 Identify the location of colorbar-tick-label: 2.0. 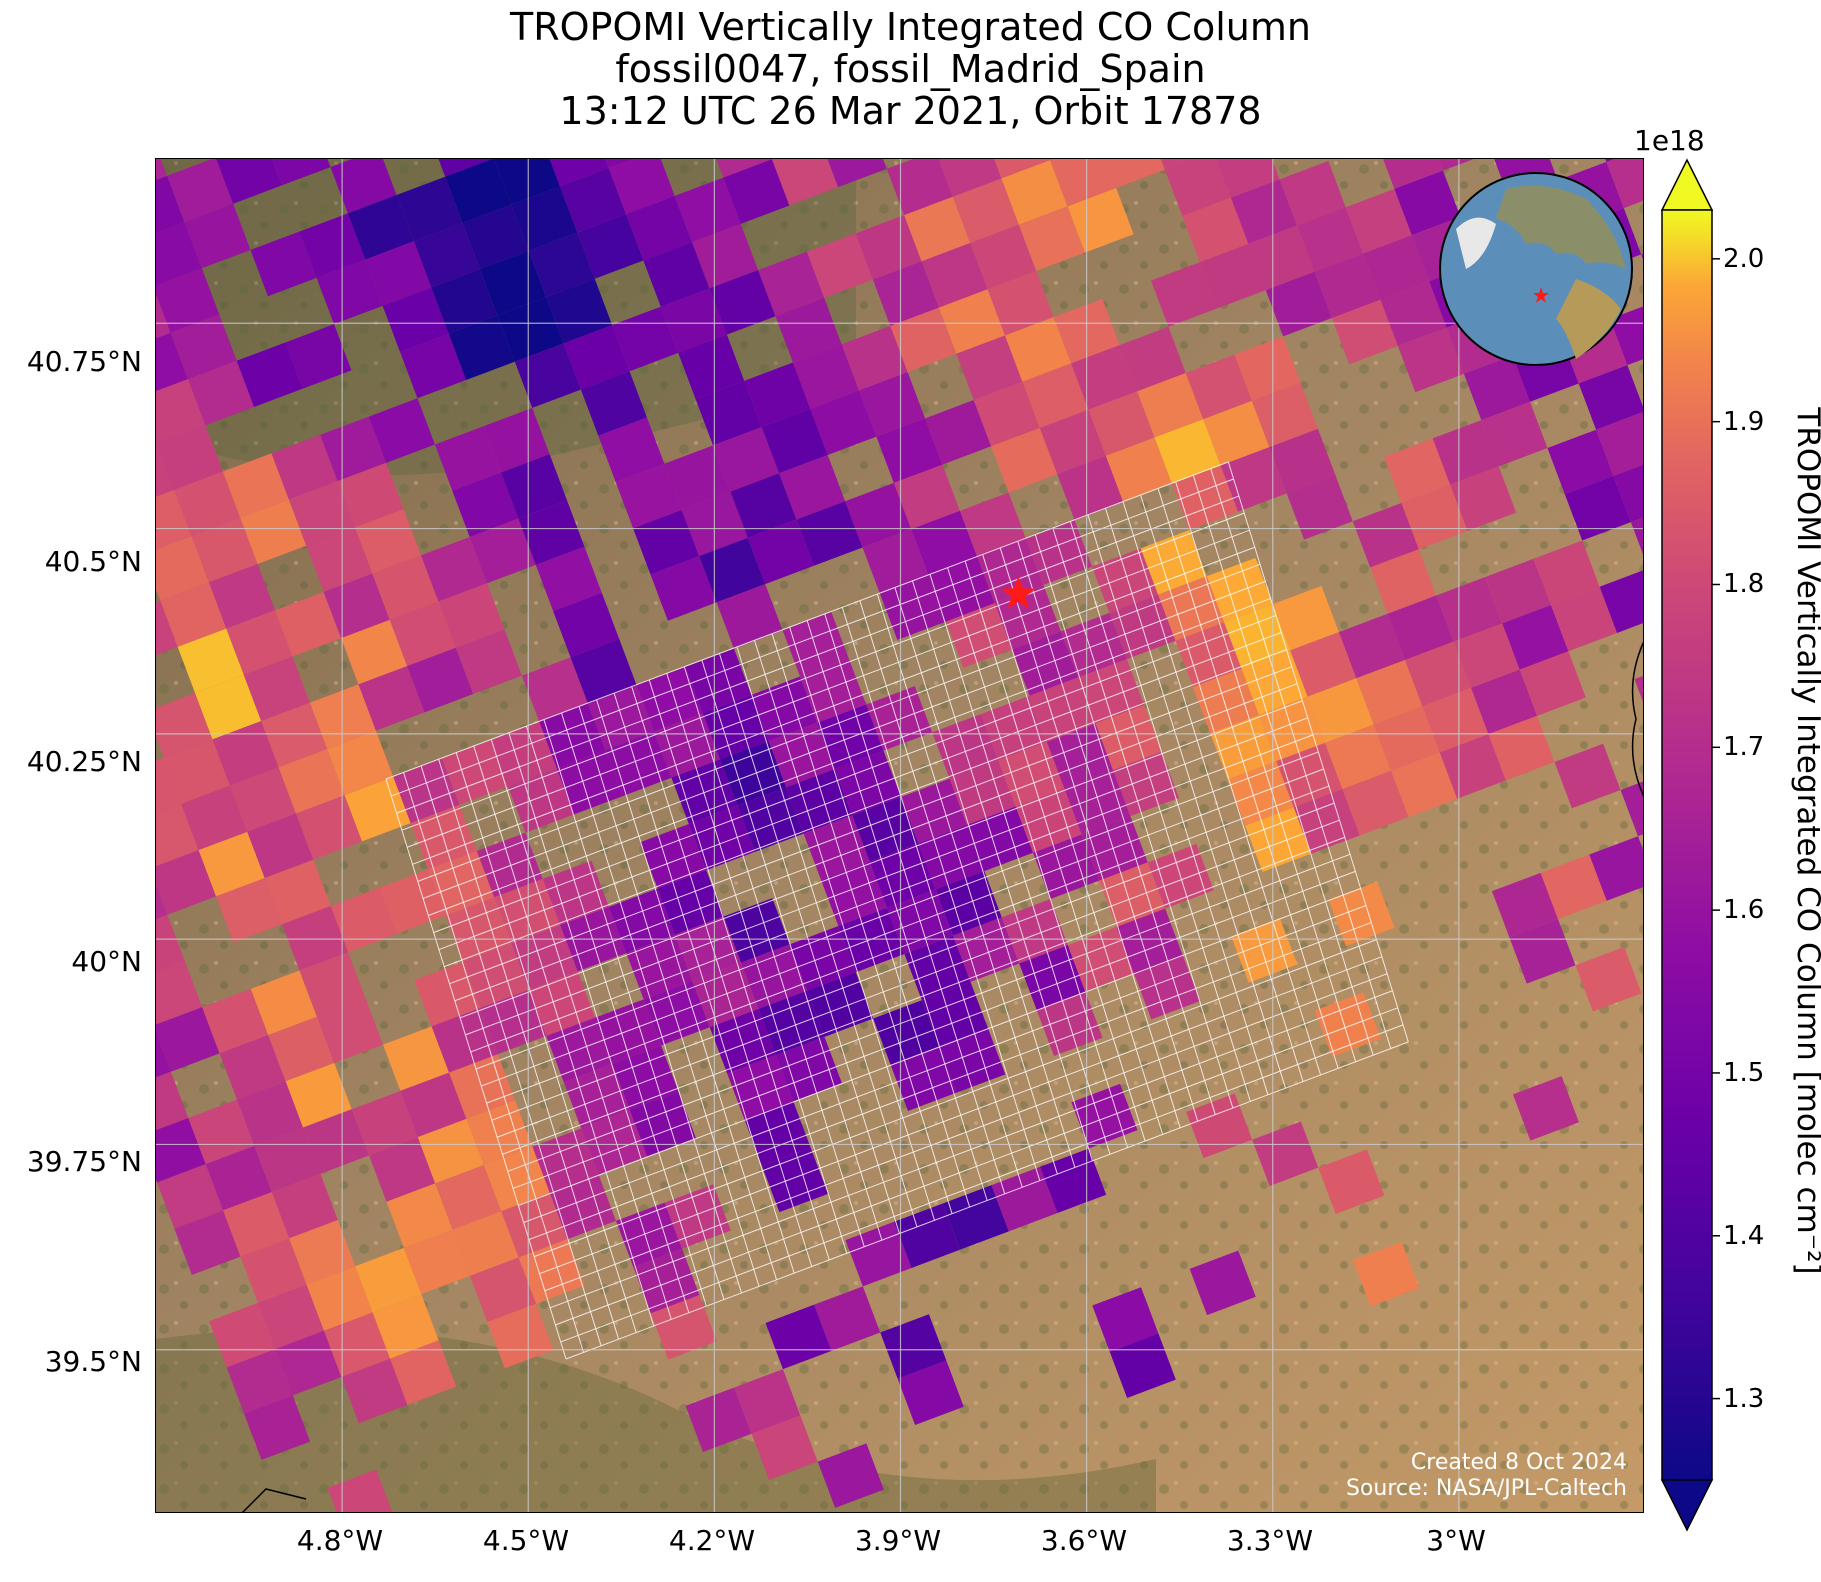
(1744, 258).